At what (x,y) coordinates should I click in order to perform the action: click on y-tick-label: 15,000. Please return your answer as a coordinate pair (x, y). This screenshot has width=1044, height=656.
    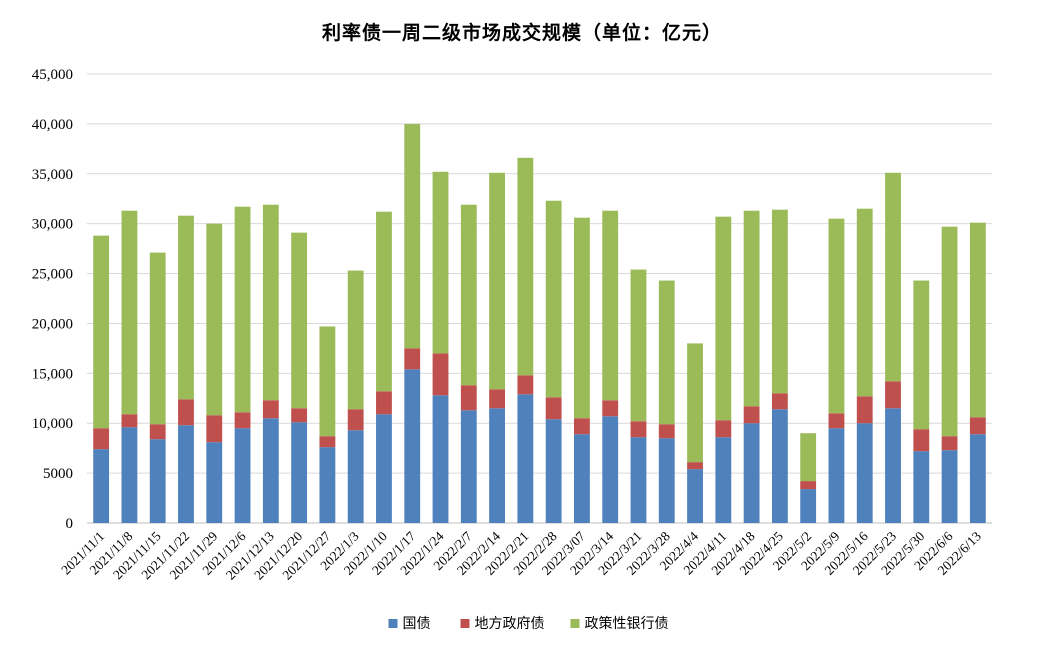
    Looking at the image, I should click on (52, 374).